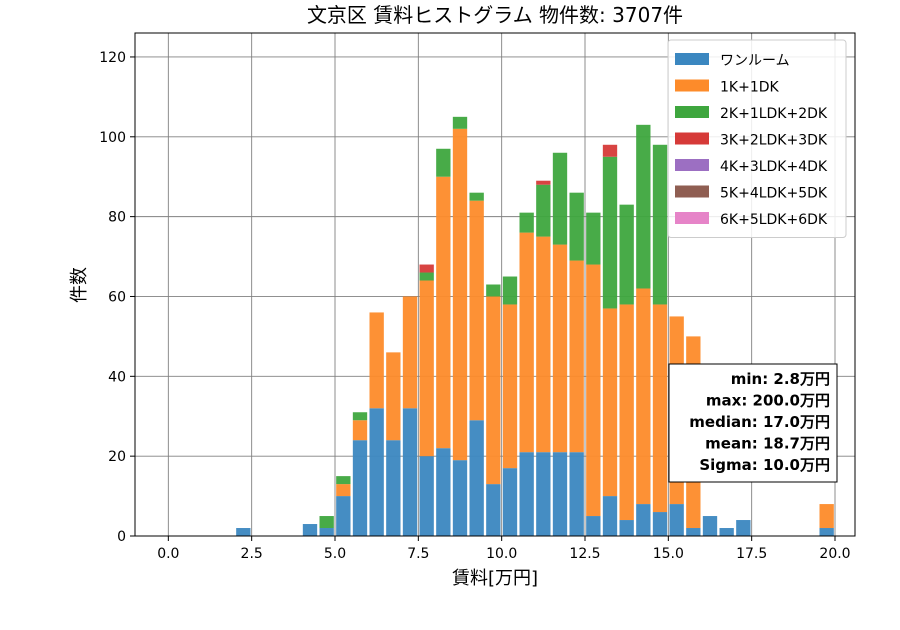 Image resolution: width=900 pixels, height=630 pixels. Describe the element at coordinates (495, 15) in the screenshot. I see `chart-title: 文京区 賃料ヒストグラム 物件数: 3707件` at that location.